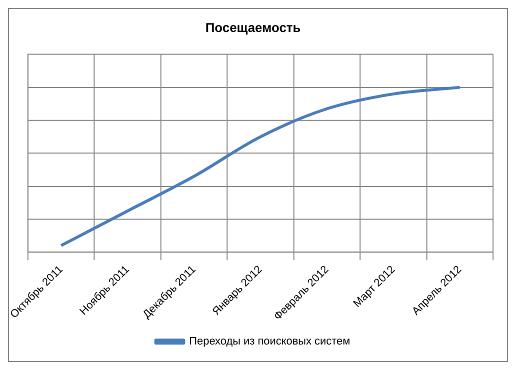 The height and width of the screenshot is (372, 518). Describe the element at coordinates (269, 342) in the screenshot. I see `legend-label: Переходы из поисковых систем` at that location.